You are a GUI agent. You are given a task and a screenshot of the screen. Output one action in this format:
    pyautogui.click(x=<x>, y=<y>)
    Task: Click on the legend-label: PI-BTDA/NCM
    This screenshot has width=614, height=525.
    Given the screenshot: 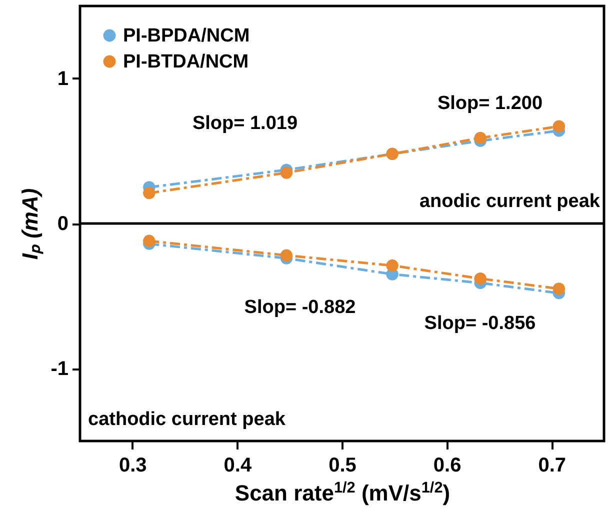 What is the action you would take?
    pyautogui.click(x=186, y=62)
    